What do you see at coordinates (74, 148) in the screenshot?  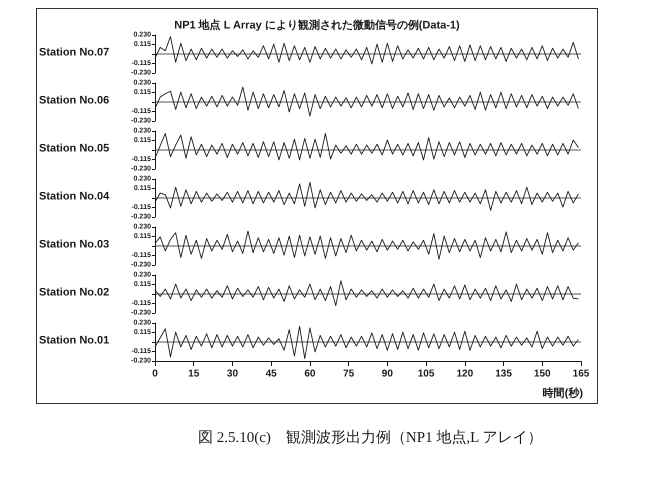 I see `y-axis-title: Station No.05` at bounding box center [74, 148].